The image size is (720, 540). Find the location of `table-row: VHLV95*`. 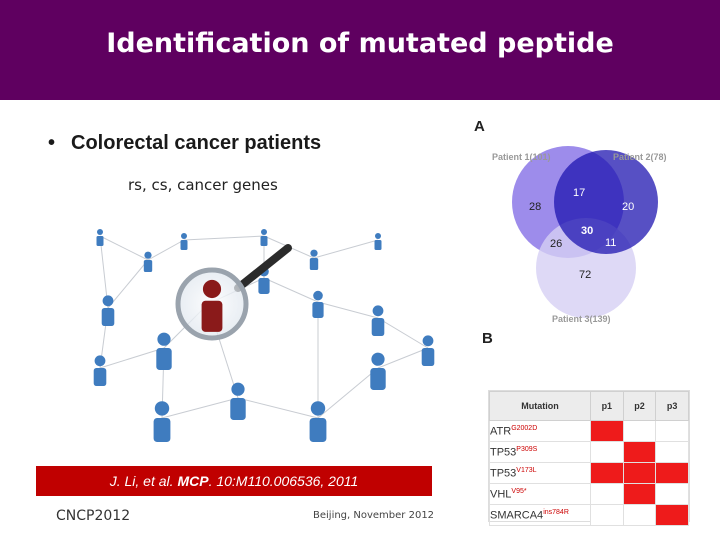

table-row: VHLV95* is located at coordinates (589, 494).